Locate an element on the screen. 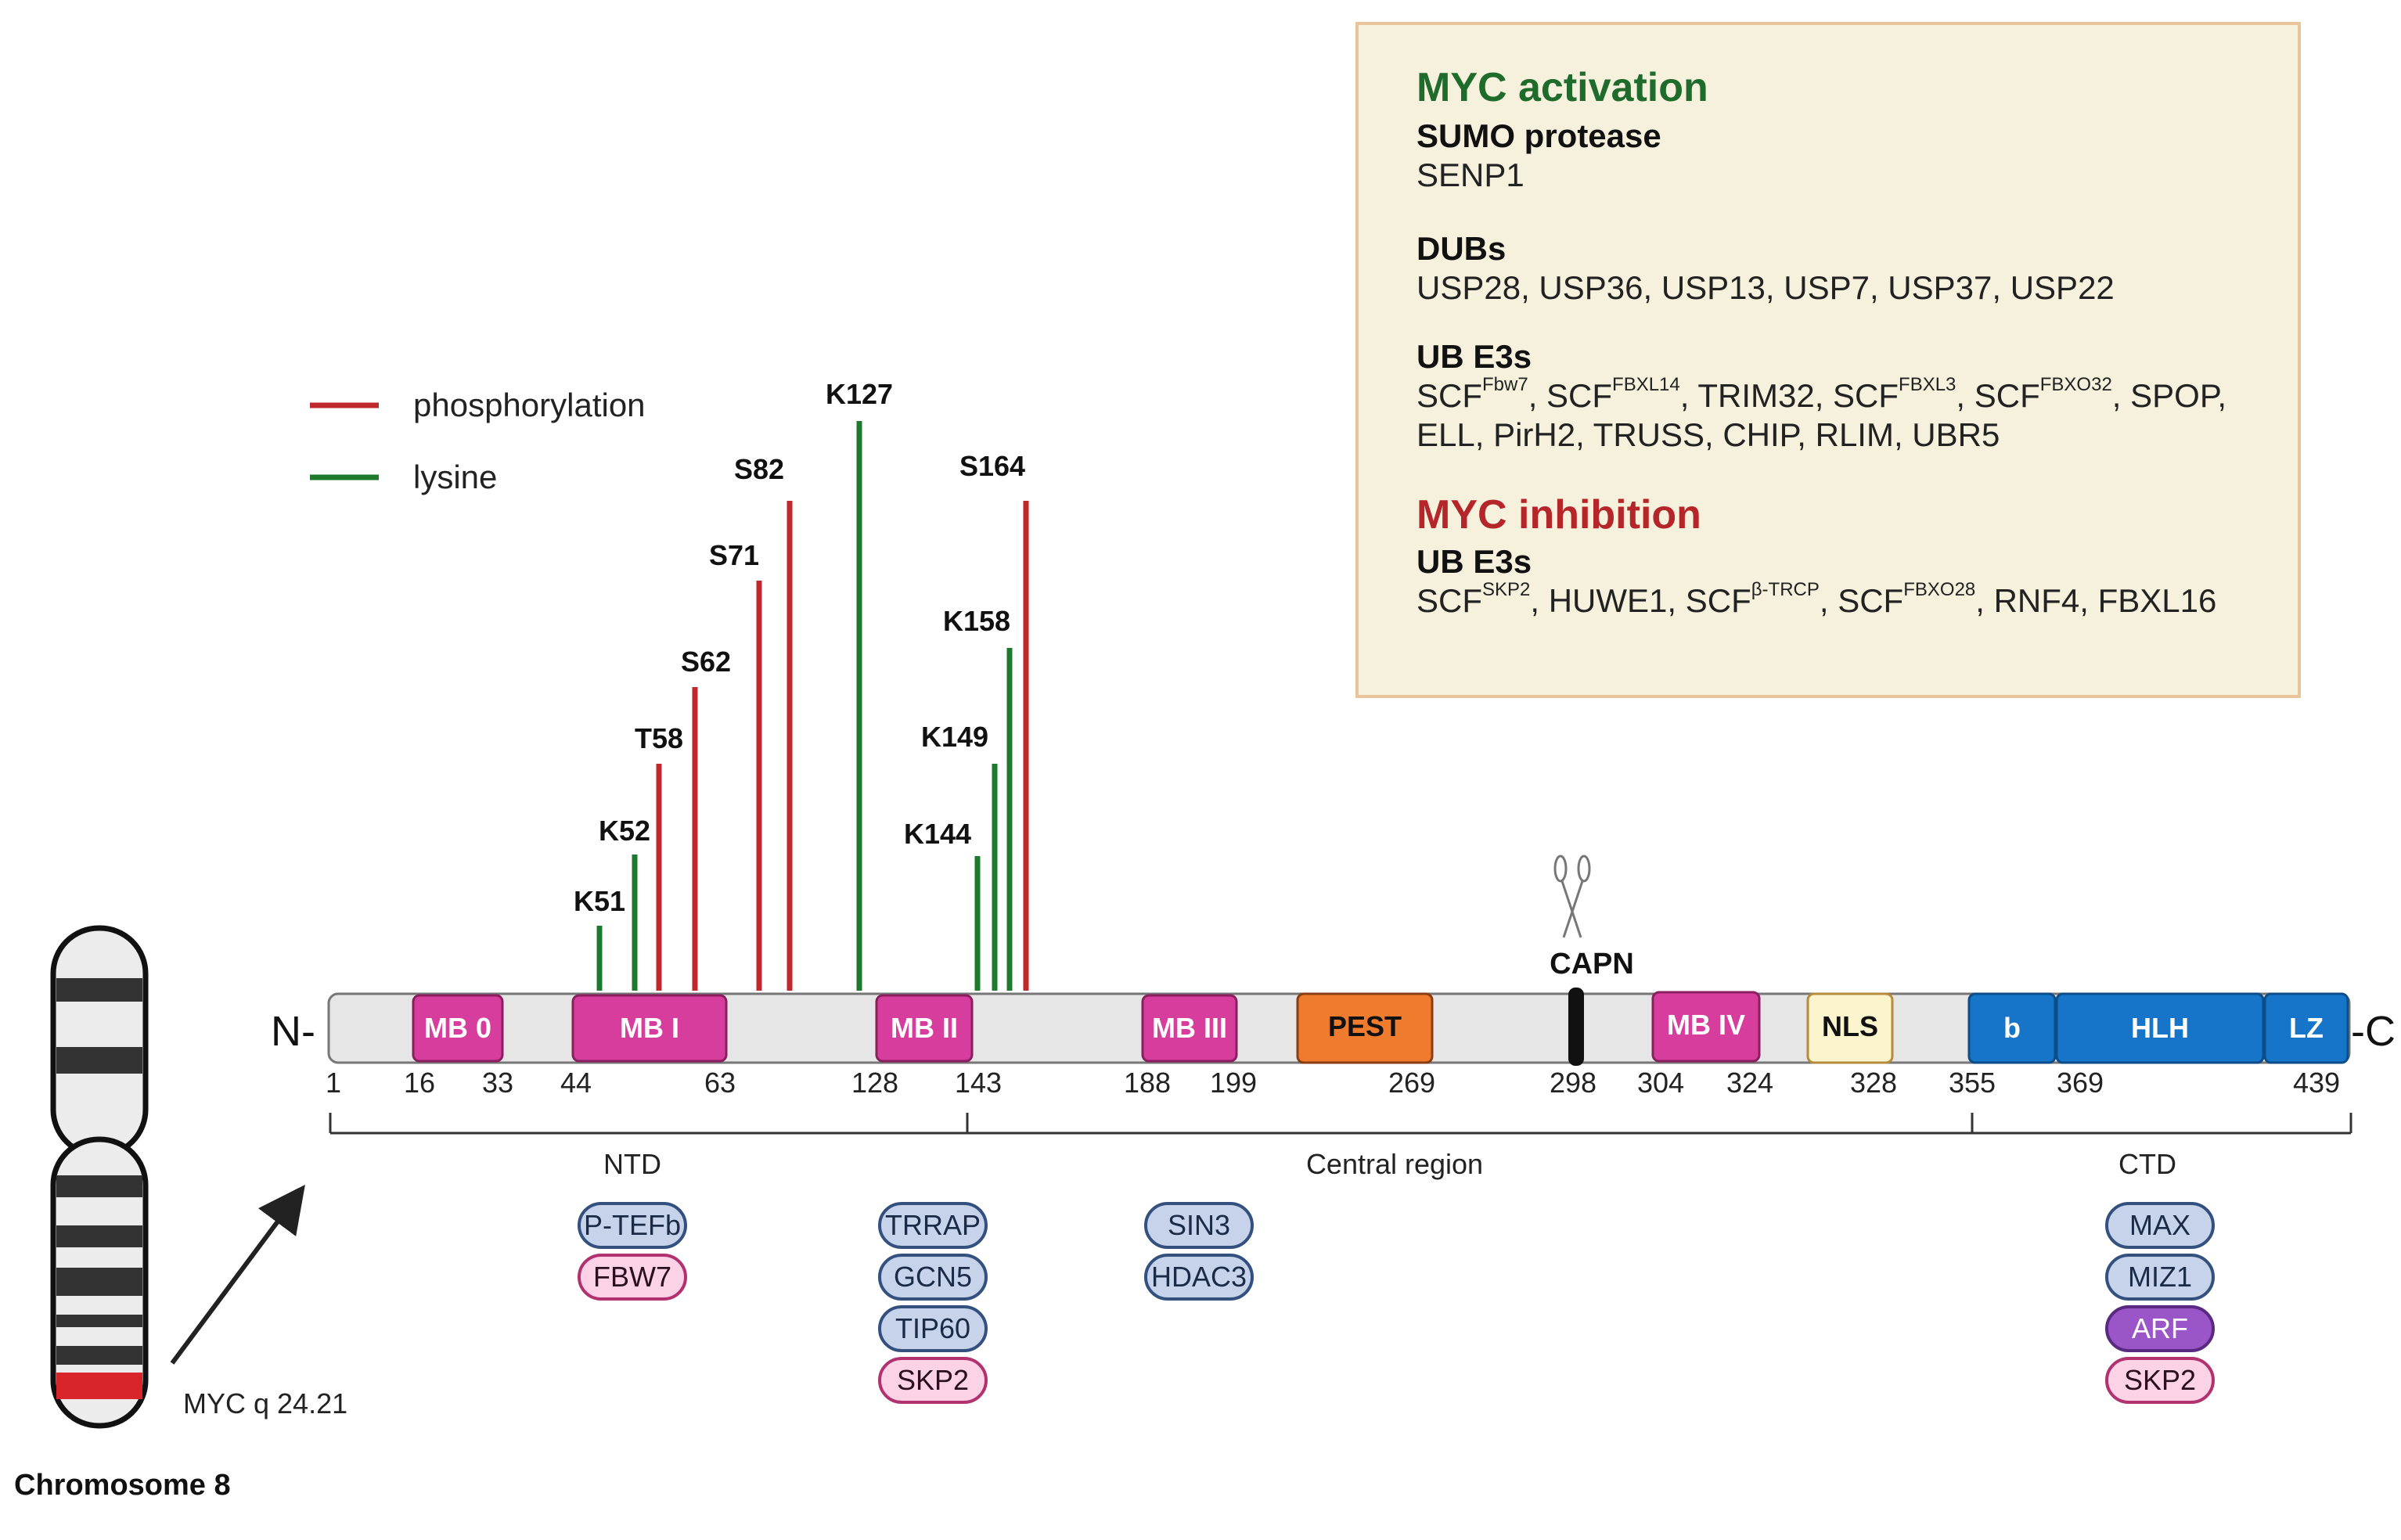 This screenshot has height=1540, width=2401. tick-128: 128 is located at coordinates (875, 1083).